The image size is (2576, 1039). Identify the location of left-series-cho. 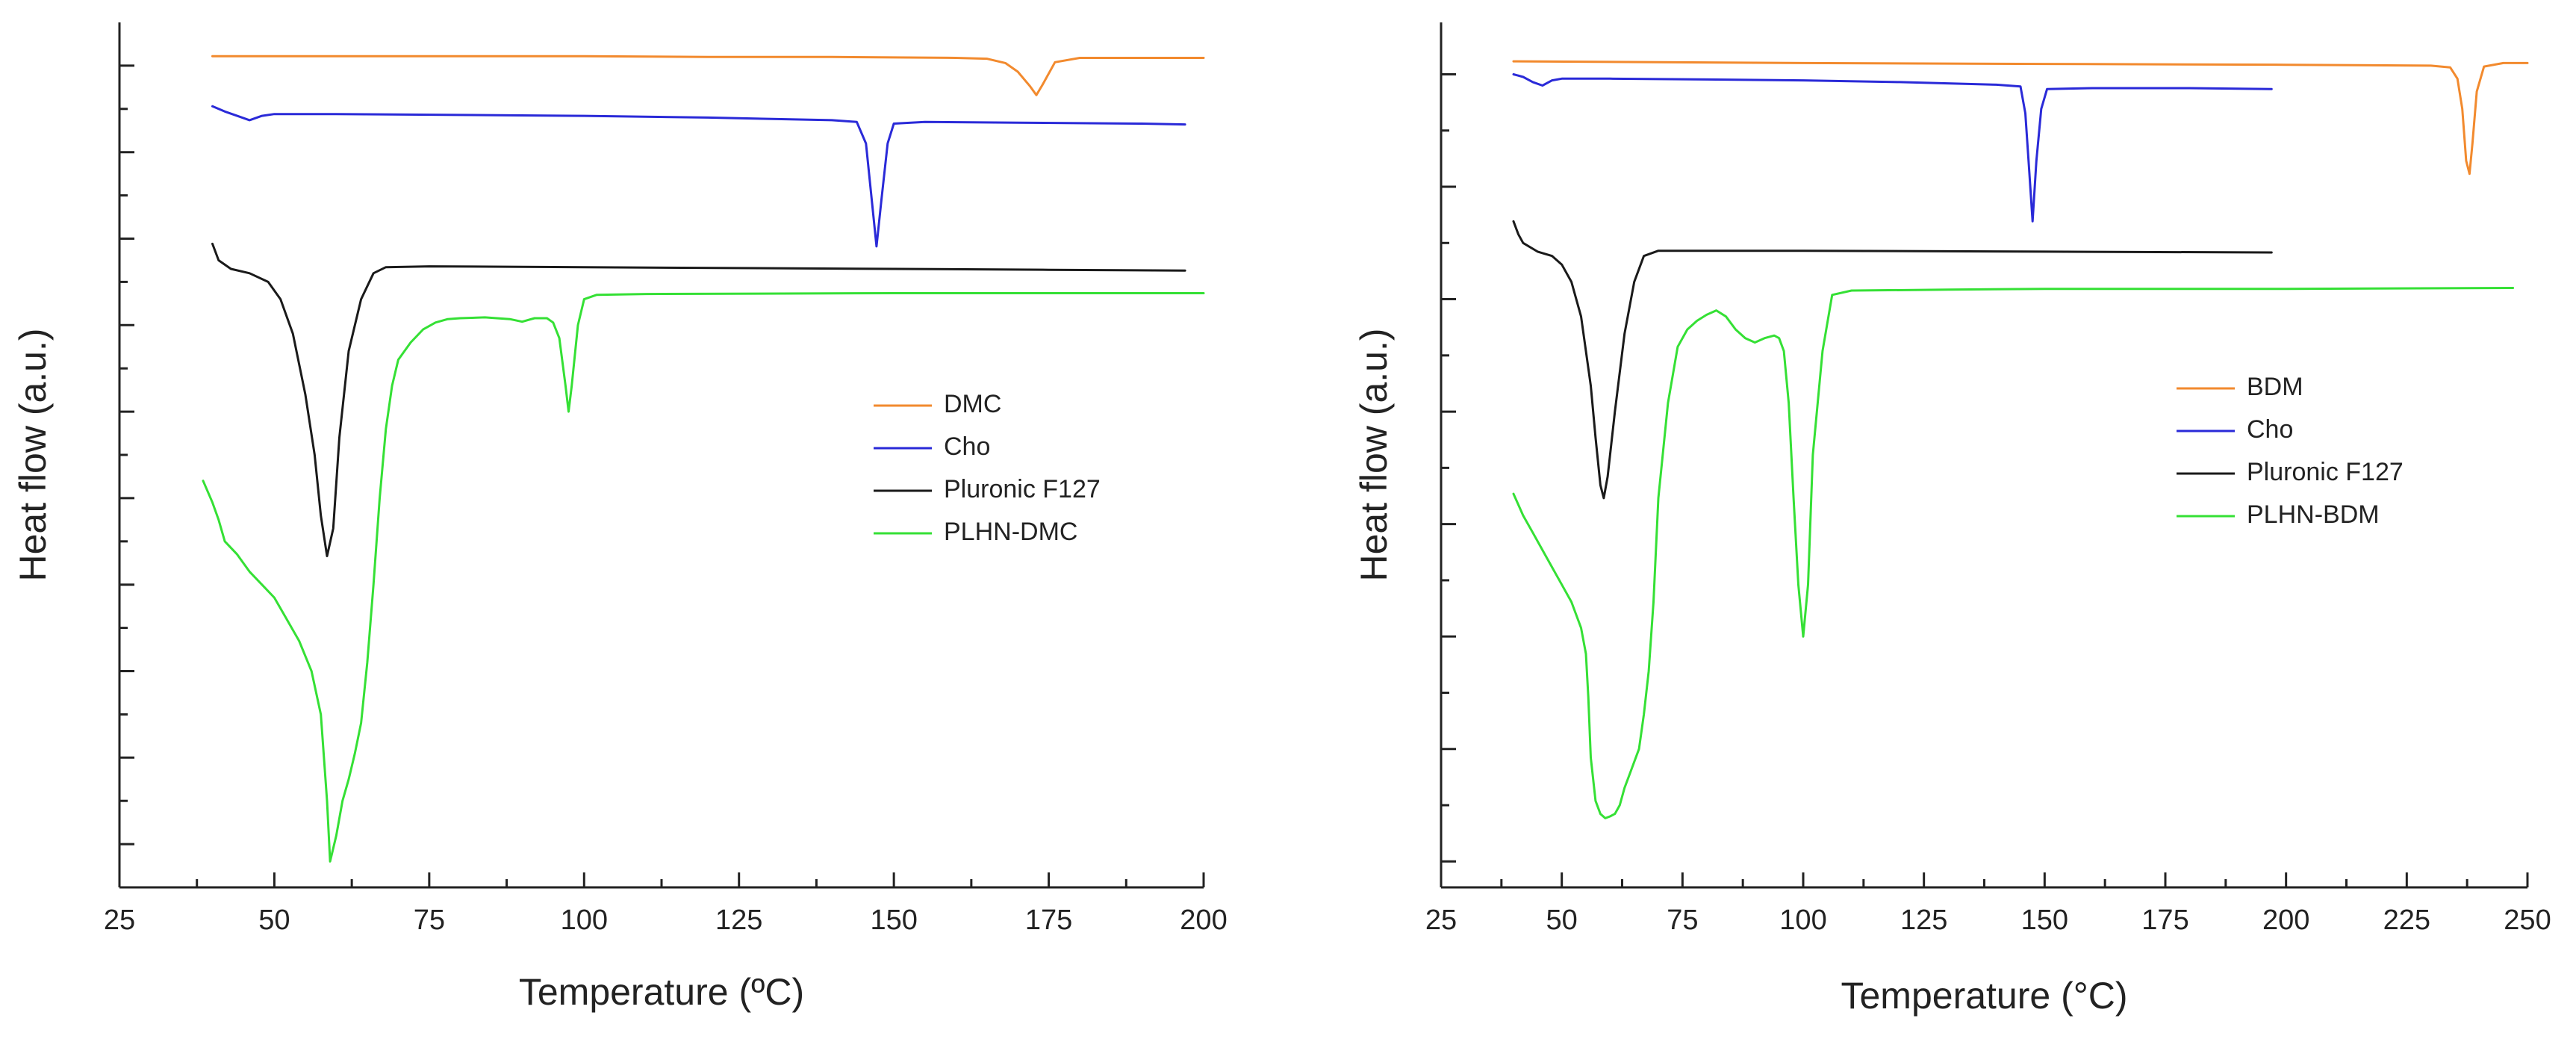
(698, 176).